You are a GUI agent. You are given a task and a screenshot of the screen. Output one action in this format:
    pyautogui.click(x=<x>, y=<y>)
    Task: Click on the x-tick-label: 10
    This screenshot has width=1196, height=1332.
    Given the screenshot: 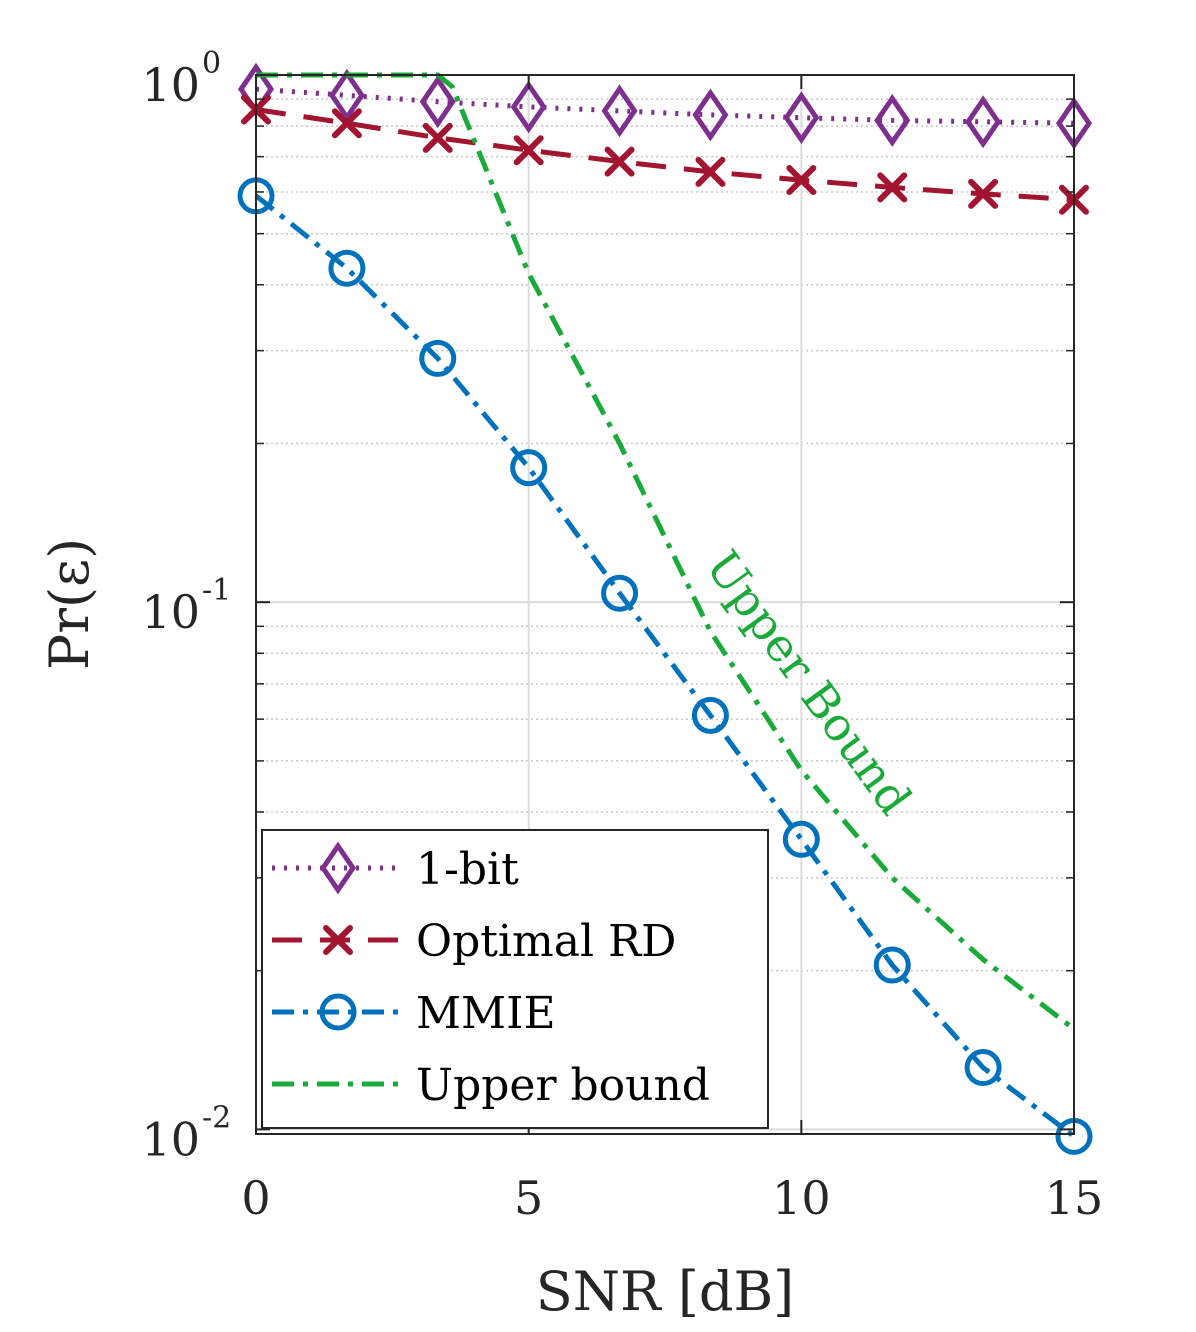 What is the action you would take?
    pyautogui.click(x=801, y=1198)
    